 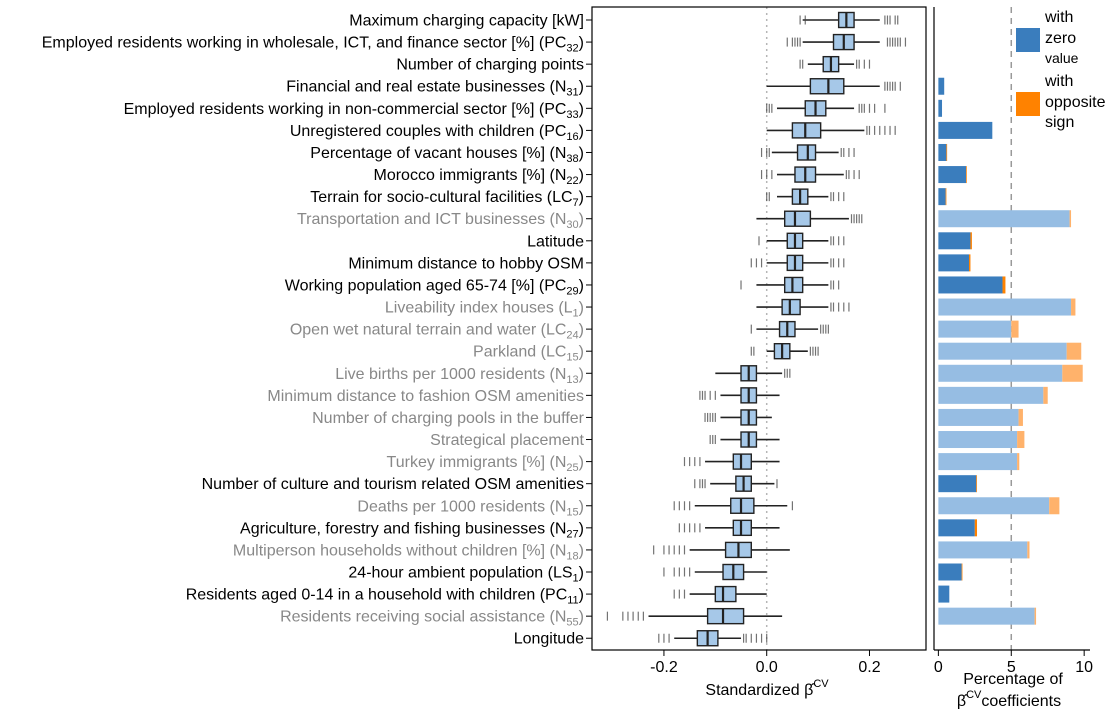 I want to click on variable-label-text: Unregistered couples with children (PC, so click(x=428, y=131).